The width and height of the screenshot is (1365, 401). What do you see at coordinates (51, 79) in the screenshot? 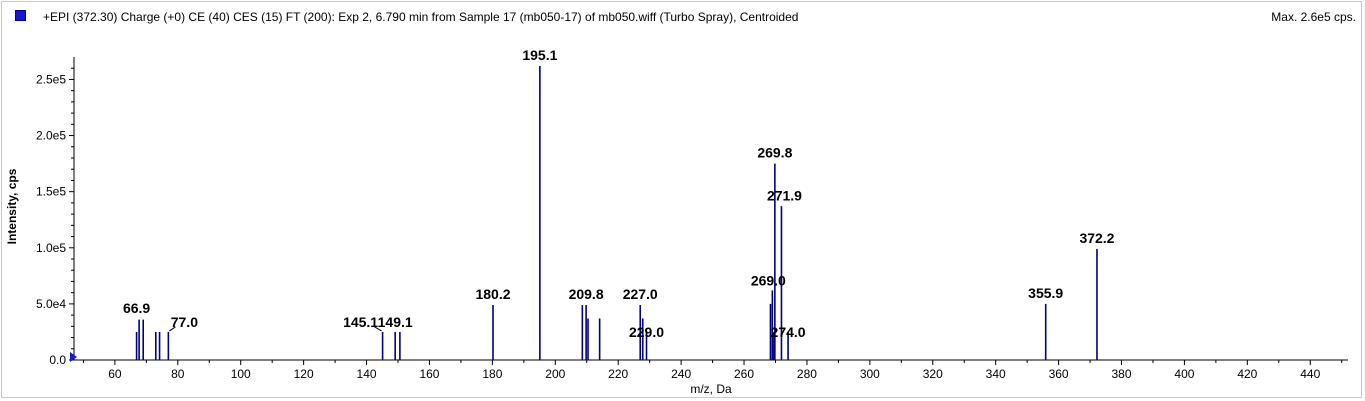
I see `y-tick-label: 2.5e5` at bounding box center [51, 79].